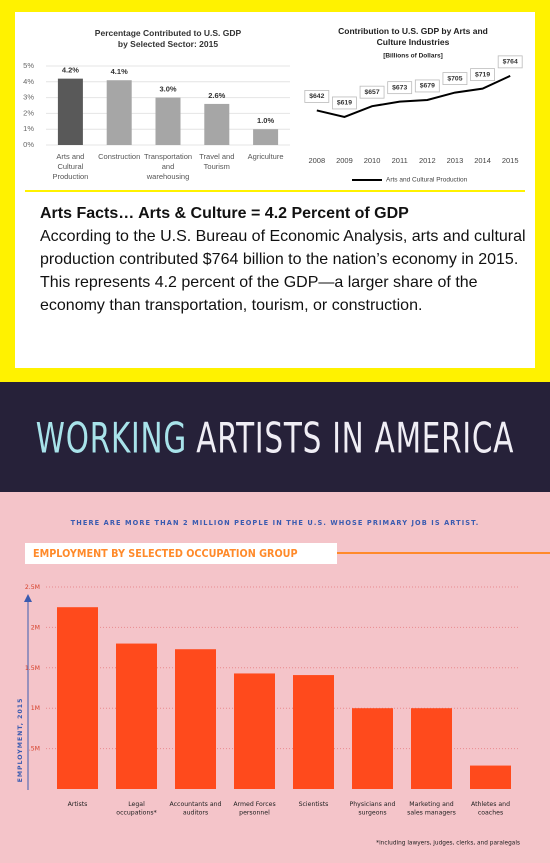 This screenshot has height=863, width=550. What do you see at coordinates (427, 160) in the screenshot?
I see `x-tick-label: 2012` at bounding box center [427, 160].